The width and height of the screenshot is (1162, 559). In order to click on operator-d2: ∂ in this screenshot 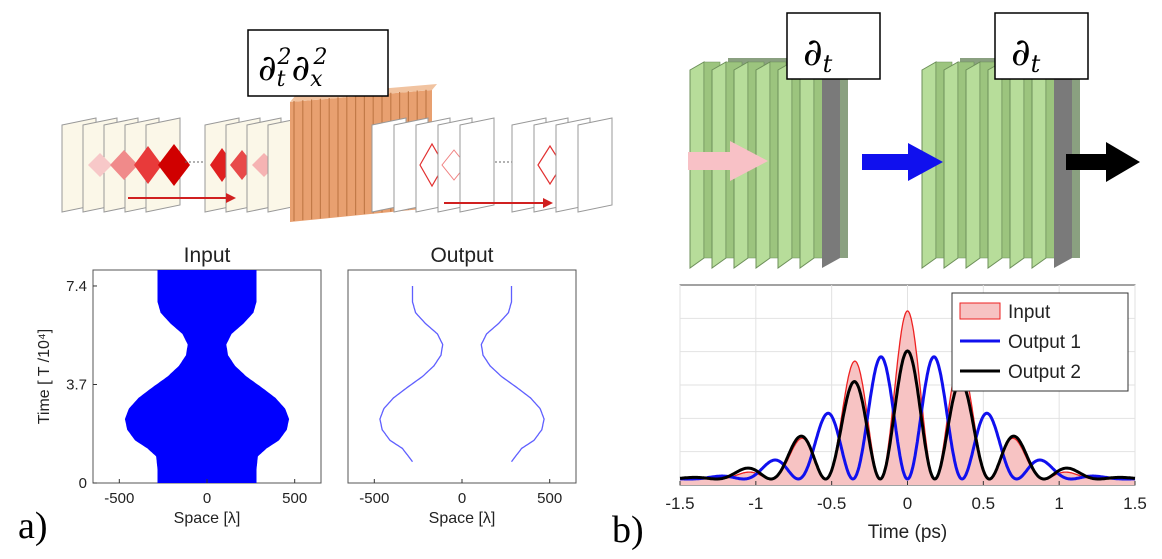, I will do `click(300, 68)`.